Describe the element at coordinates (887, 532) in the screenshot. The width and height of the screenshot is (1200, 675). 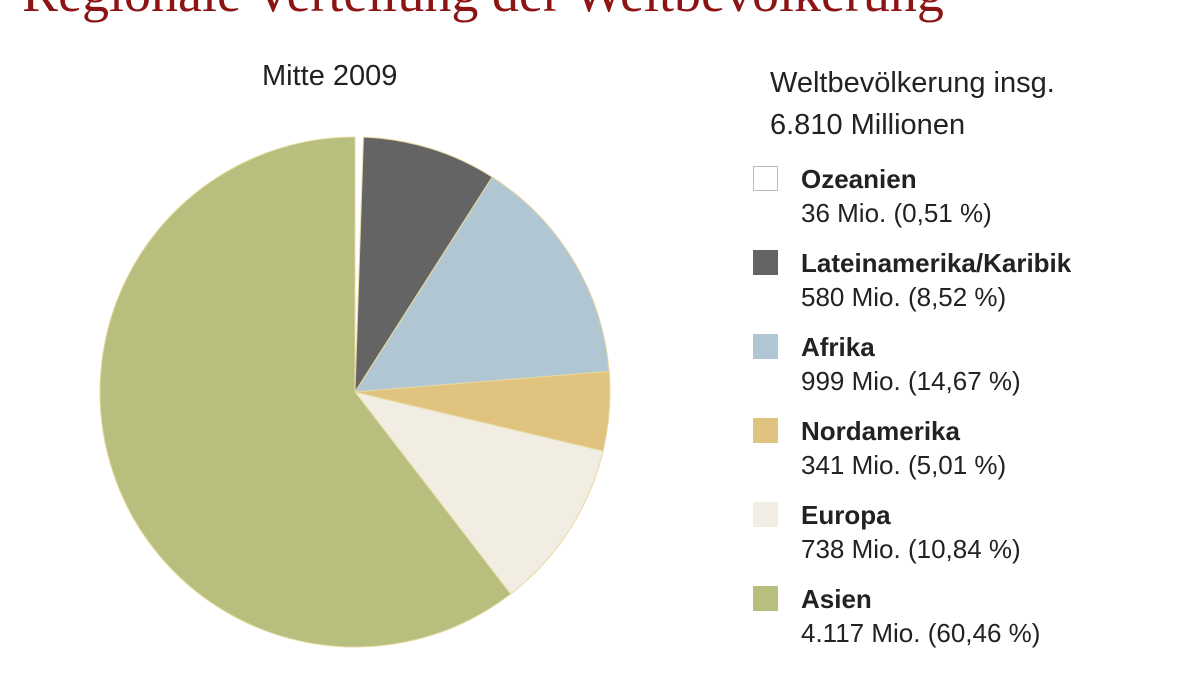
I see `legend-item: Europa 738 Mio. (10,84 %)` at that location.